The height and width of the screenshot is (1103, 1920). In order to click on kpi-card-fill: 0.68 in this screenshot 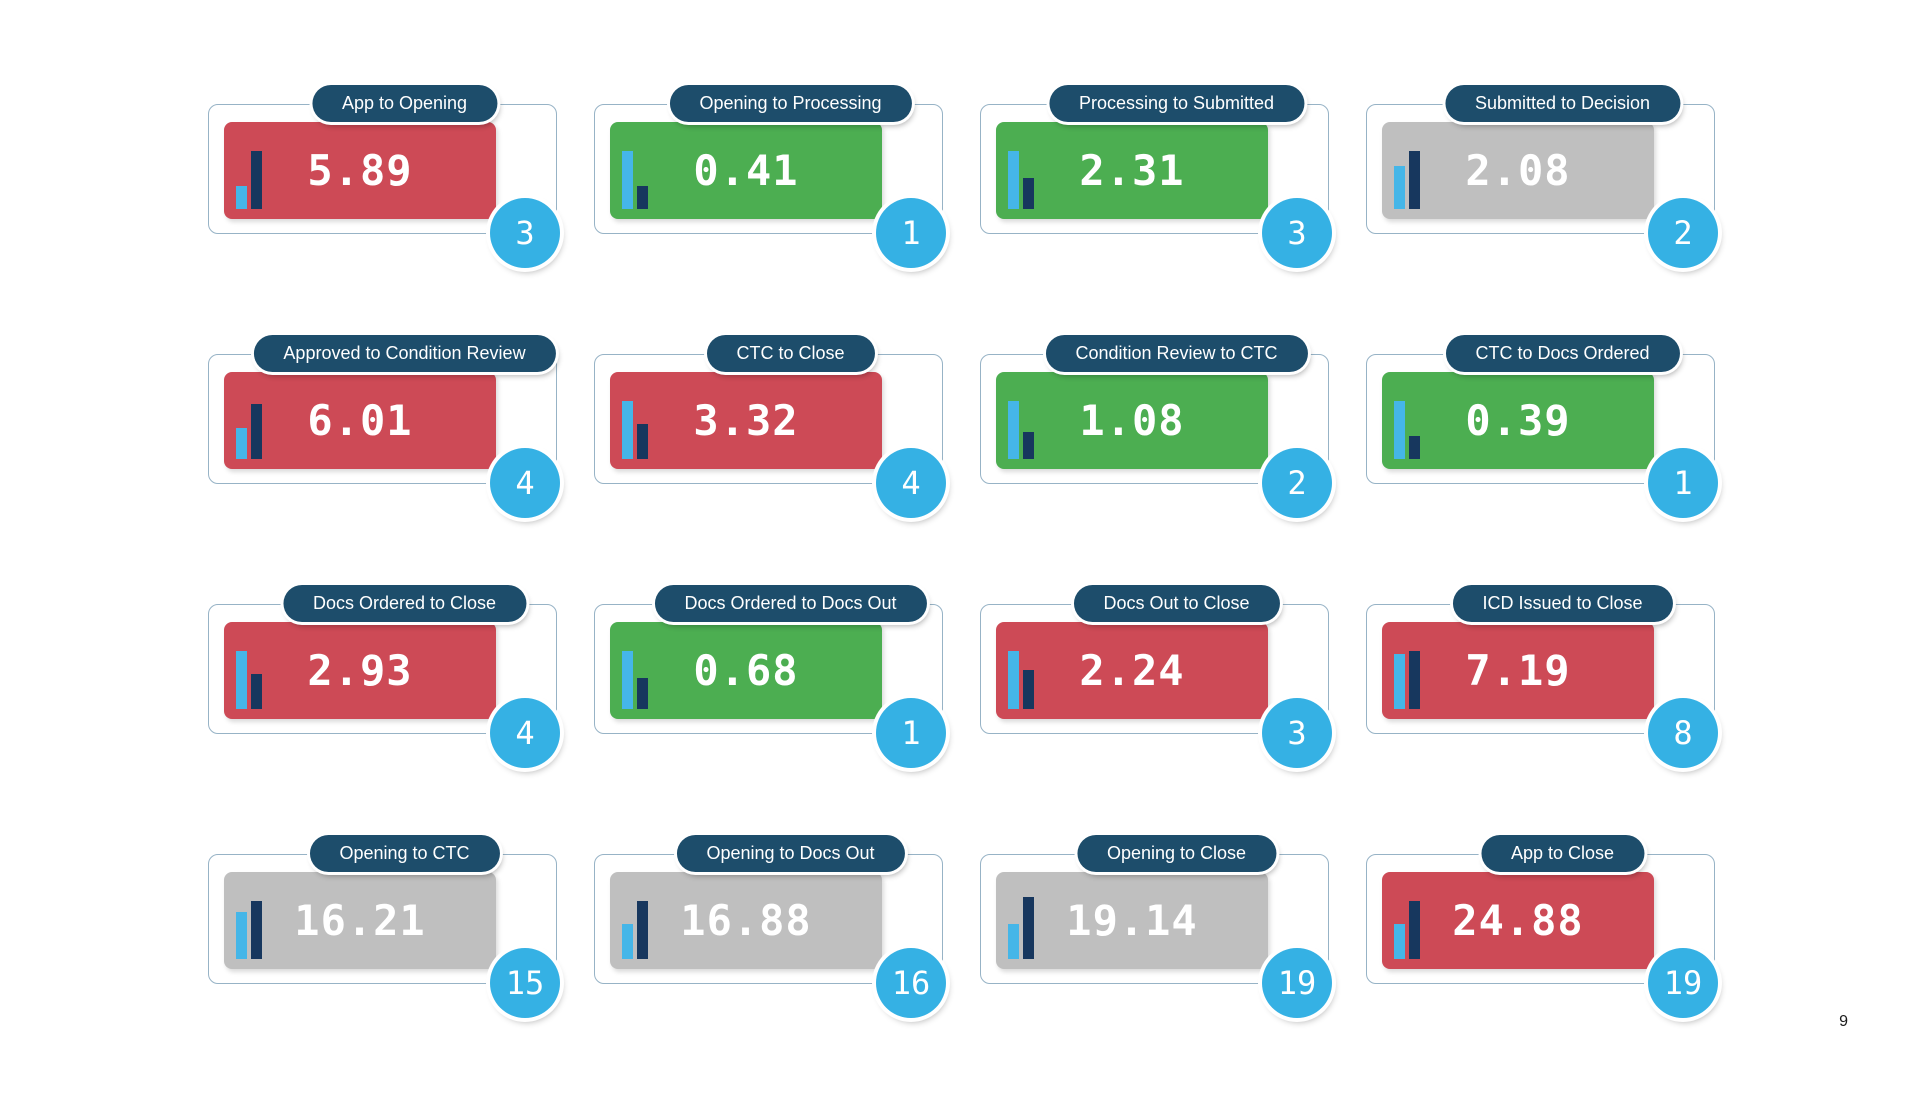, I will do `click(746, 670)`.